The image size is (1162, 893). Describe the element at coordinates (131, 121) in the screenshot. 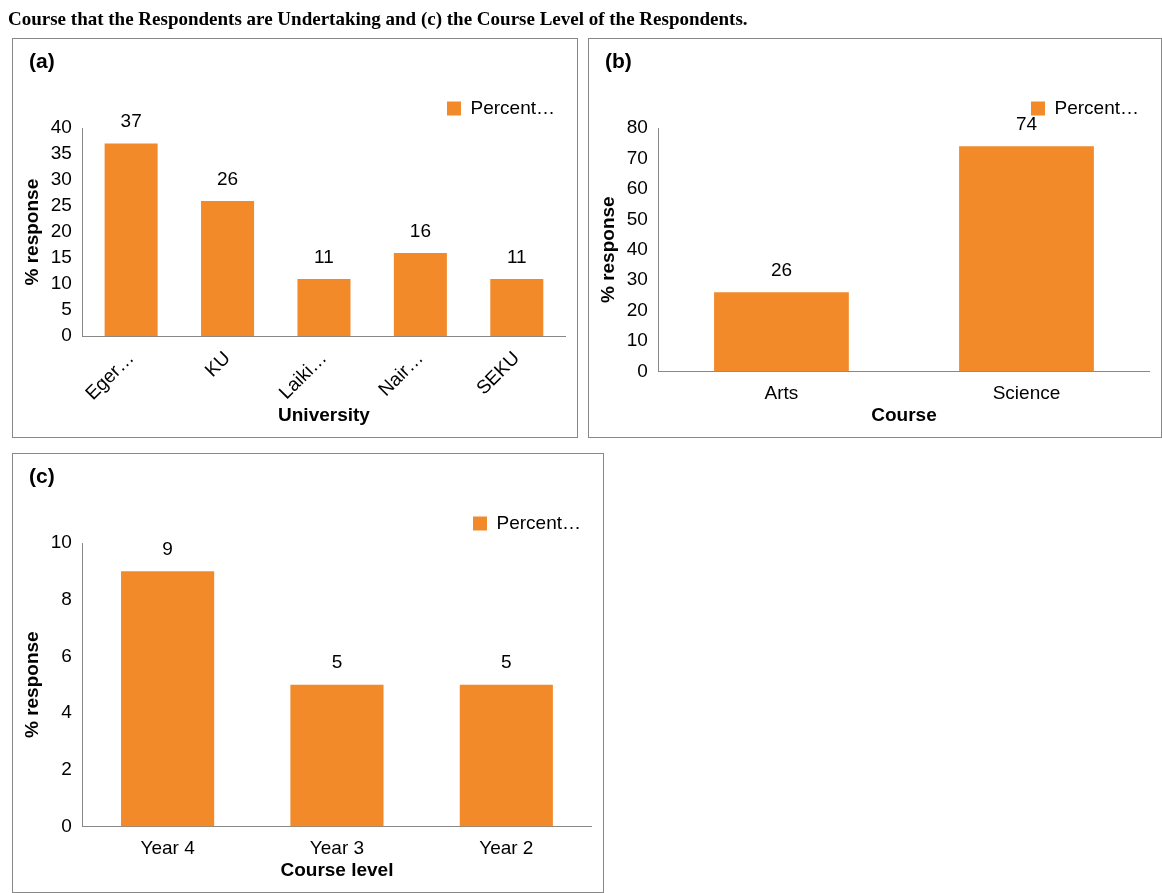

I see `data-label: 37` at that location.